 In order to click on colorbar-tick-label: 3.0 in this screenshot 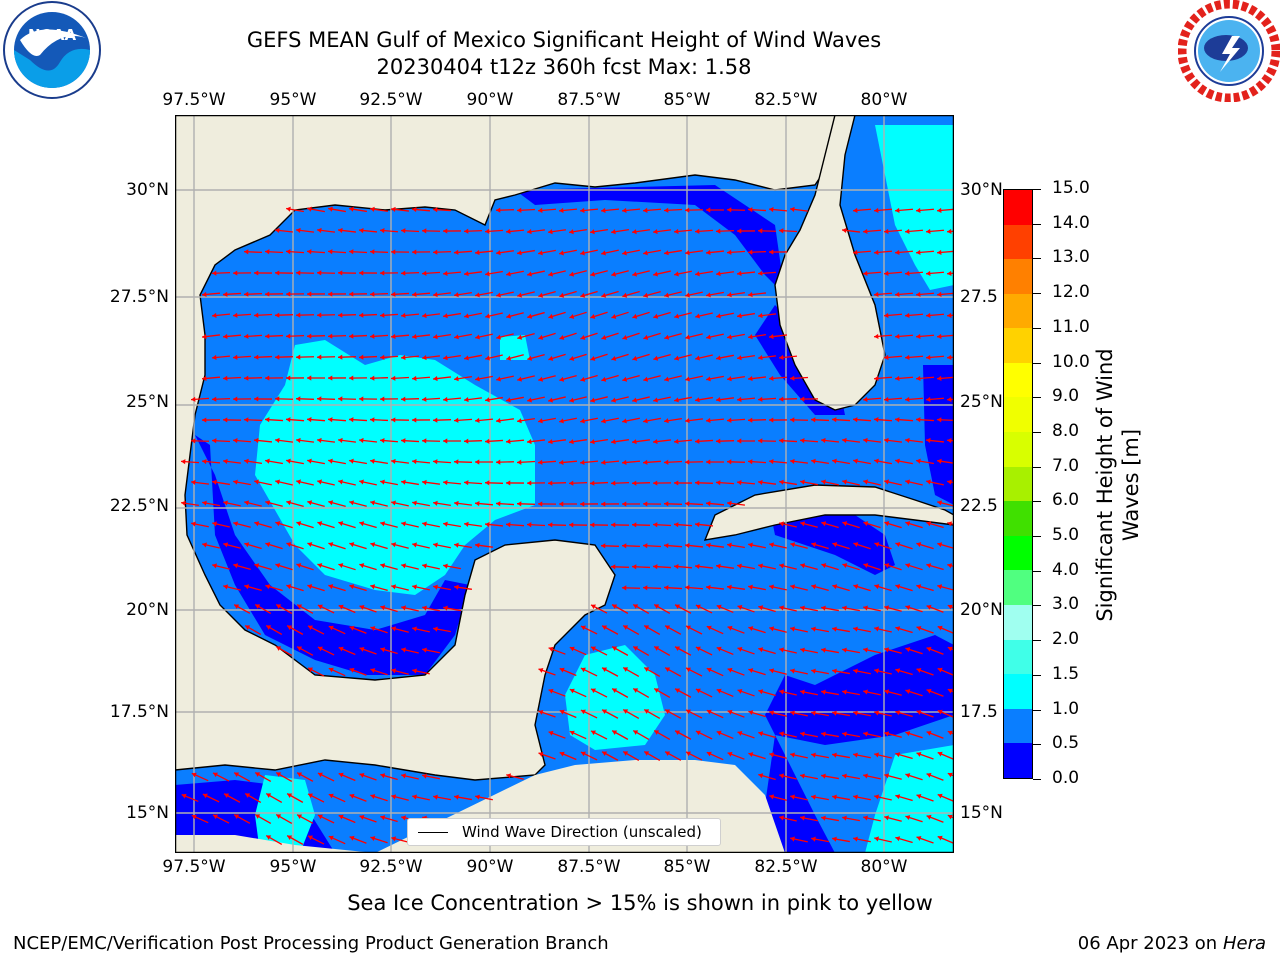, I will do `click(1066, 604)`.